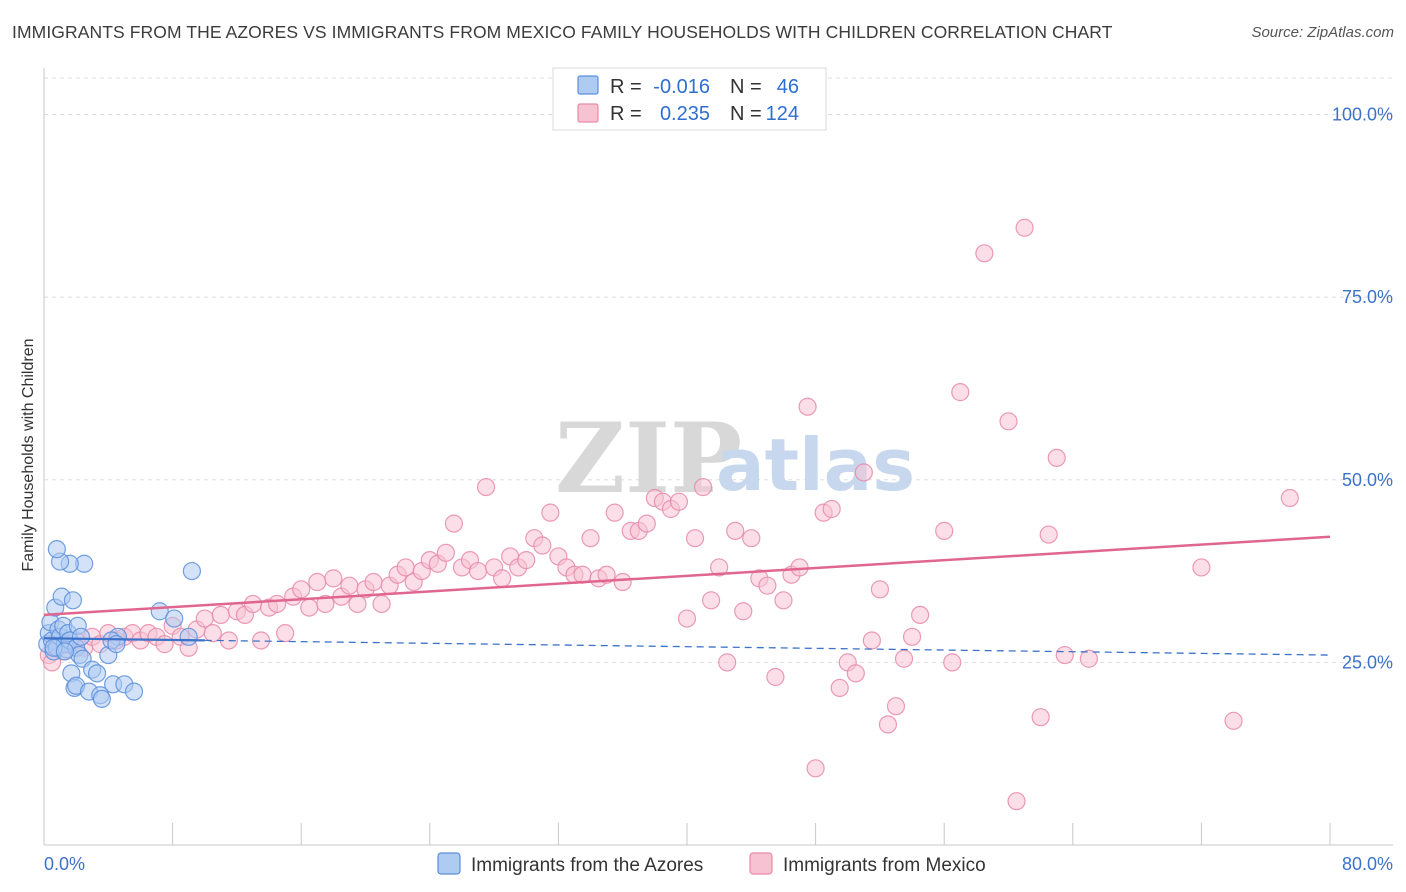 The height and width of the screenshot is (892, 1406). Describe the element at coordinates (1367, 480) in the screenshot. I see `y-tick-label: 50.0%` at that location.